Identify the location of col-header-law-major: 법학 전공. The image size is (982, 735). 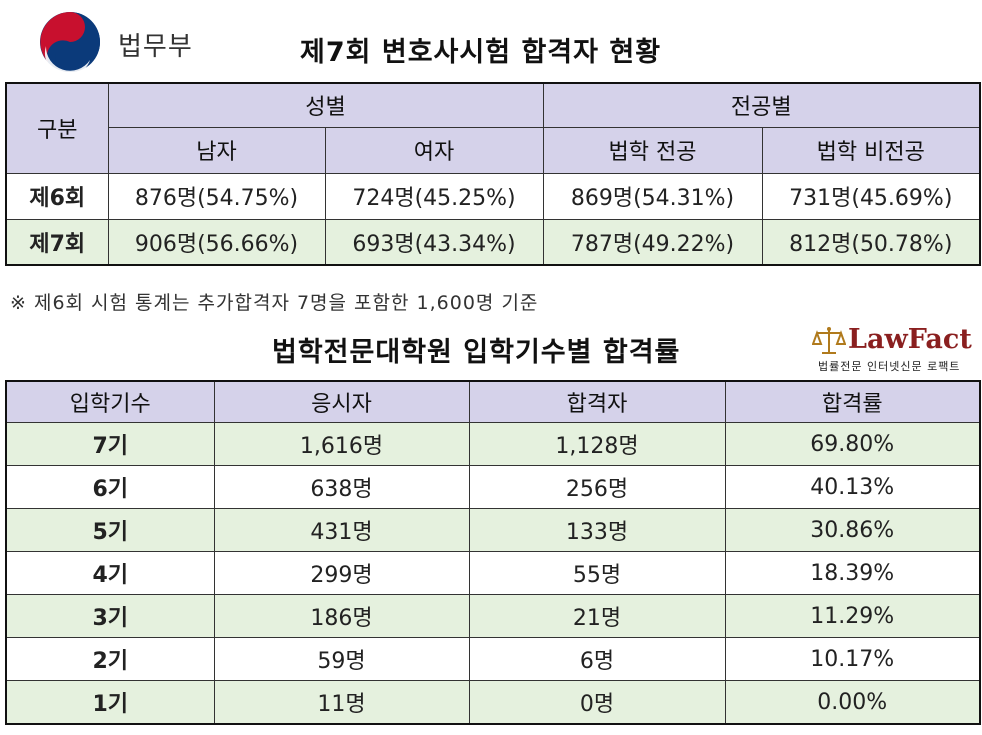
(652, 150).